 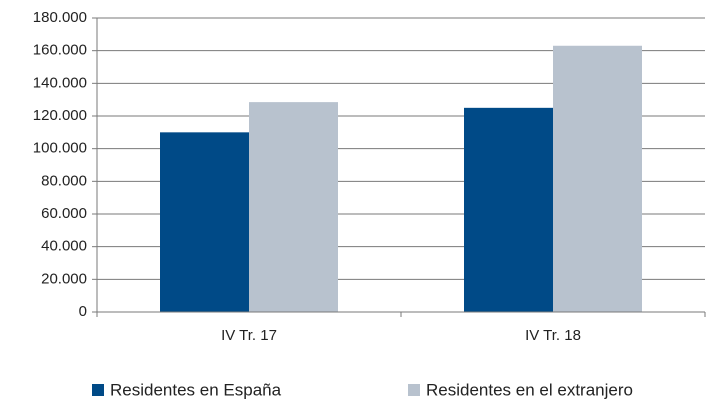 I want to click on y-tick-label: 120.000, so click(x=60, y=115).